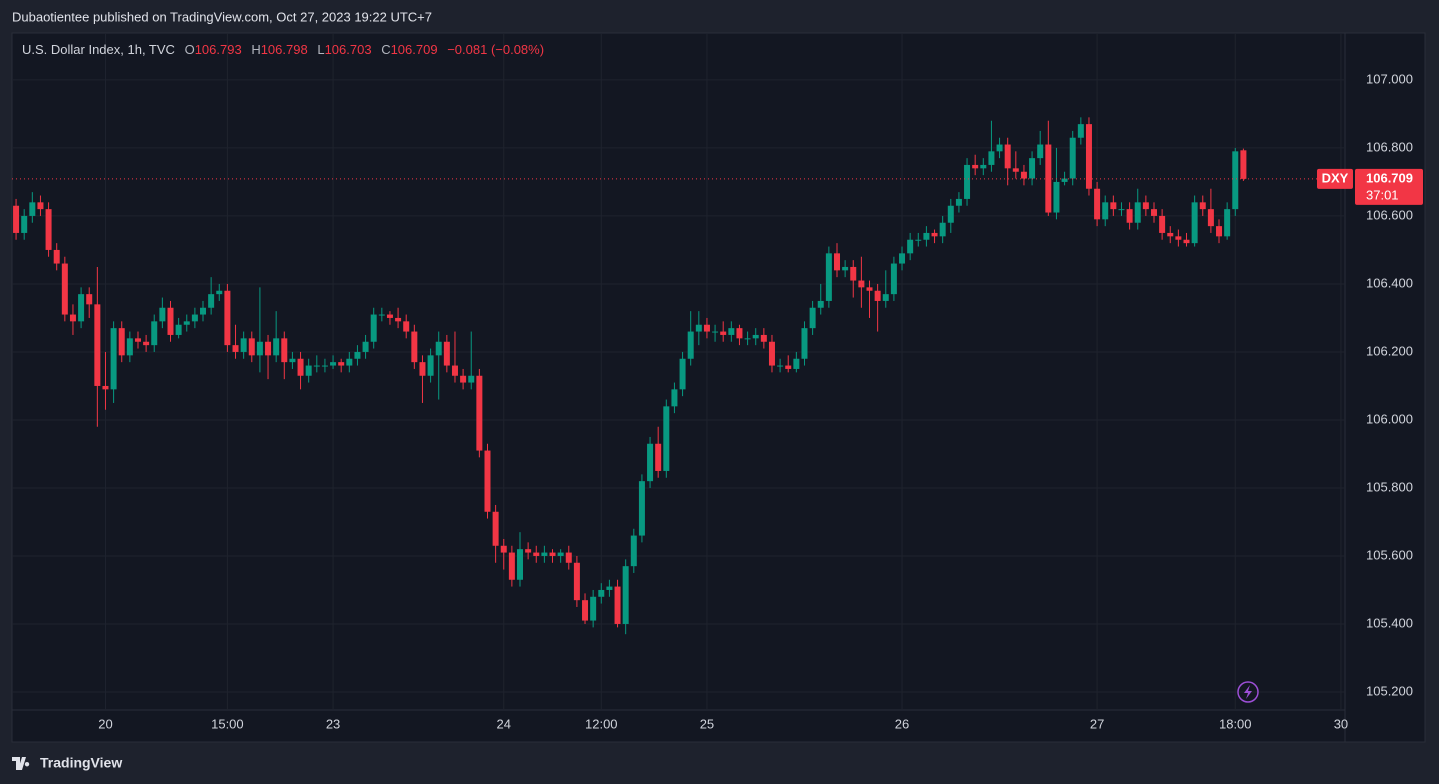 The width and height of the screenshot is (1439, 784). Describe the element at coordinates (1389, 282) in the screenshot. I see `y-tick-label: 106.400` at that location.